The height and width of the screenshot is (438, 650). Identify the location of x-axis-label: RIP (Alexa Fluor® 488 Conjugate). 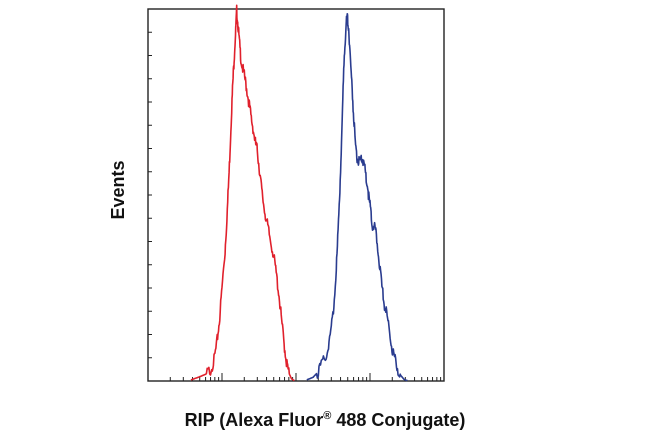
(325, 420).